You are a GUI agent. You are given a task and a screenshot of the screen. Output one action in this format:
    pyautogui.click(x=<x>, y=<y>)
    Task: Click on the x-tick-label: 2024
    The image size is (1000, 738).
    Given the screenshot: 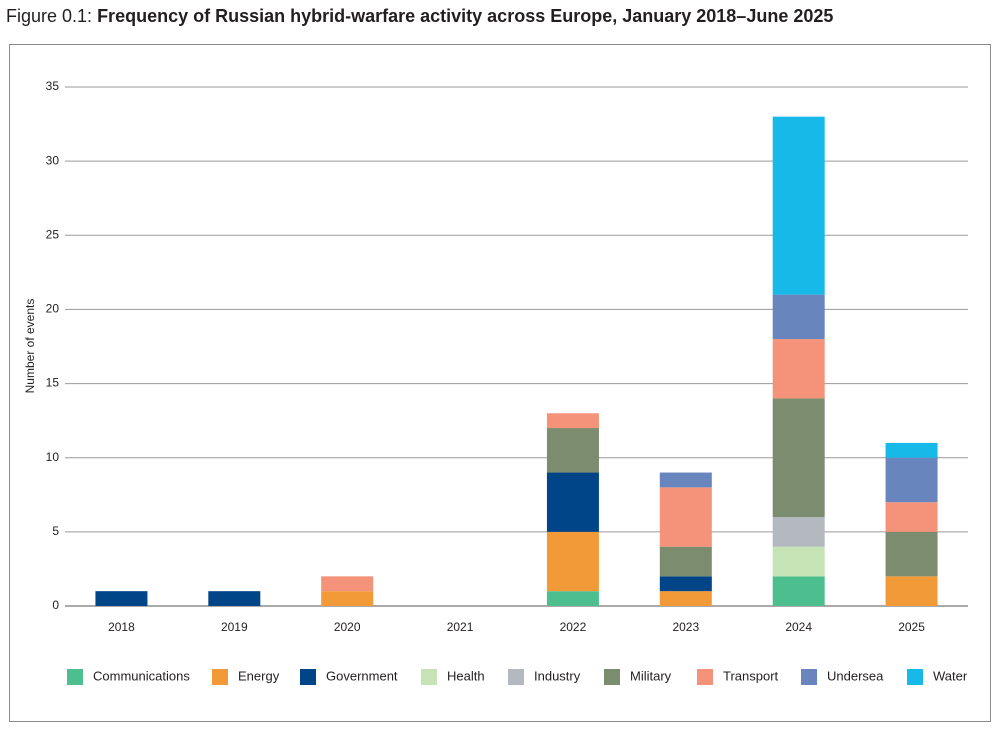 What is the action you would take?
    pyautogui.click(x=798, y=627)
    